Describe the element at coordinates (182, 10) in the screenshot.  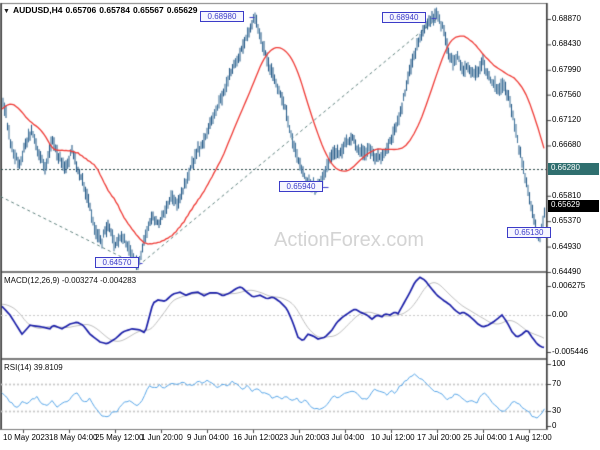
I see `quote-close: 0.65629` at that location.